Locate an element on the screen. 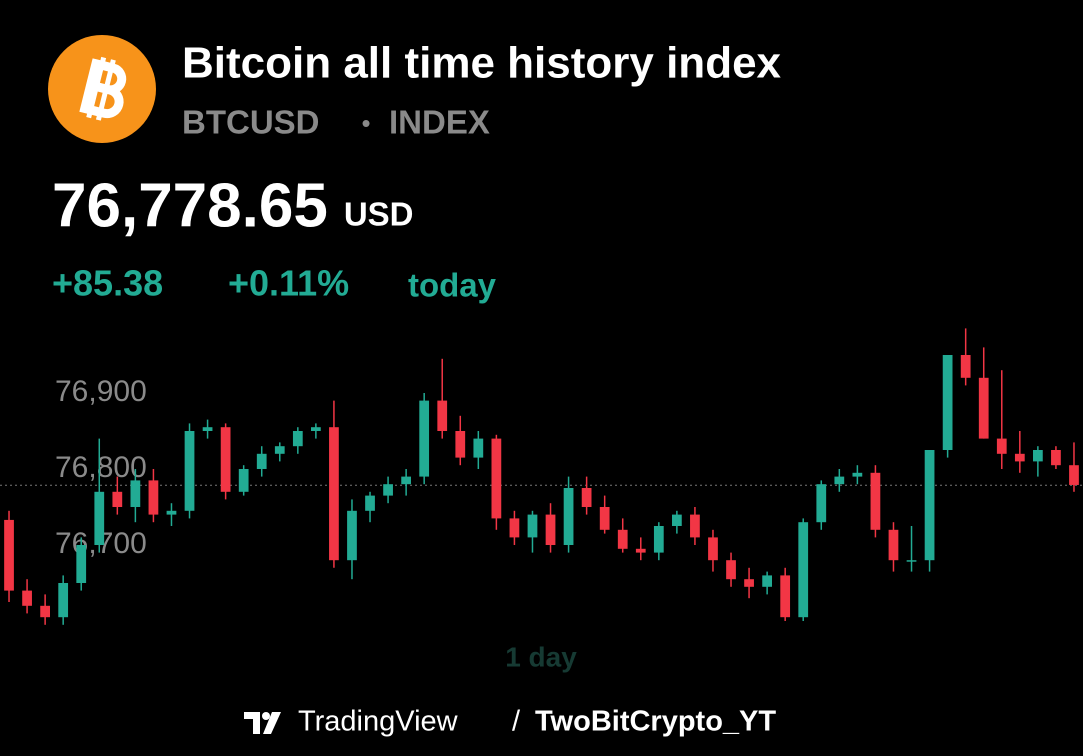  kind: INDEX is located at coordinates (439, 122).